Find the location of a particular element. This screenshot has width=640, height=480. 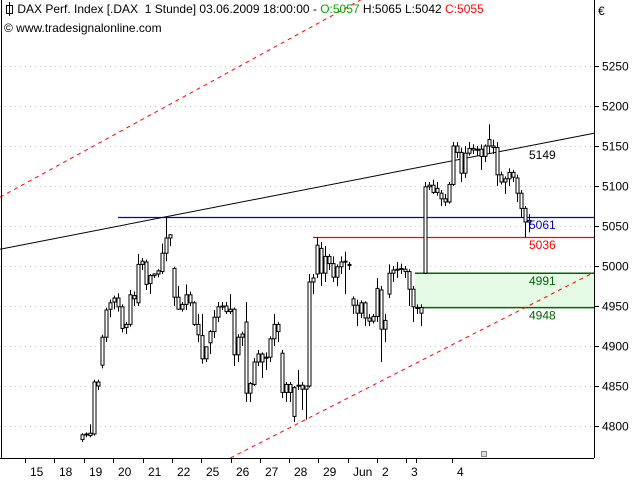

x-tick-label: 2 is located at coordinates (385, 472).